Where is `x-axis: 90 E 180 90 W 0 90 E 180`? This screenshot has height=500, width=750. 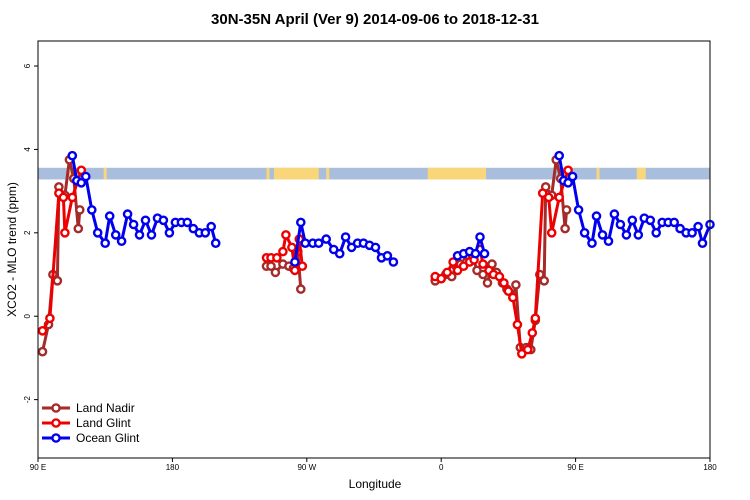 x-axis: 90 E 180 90 W 0 90 E 180 is located at coordinates (373, 465).